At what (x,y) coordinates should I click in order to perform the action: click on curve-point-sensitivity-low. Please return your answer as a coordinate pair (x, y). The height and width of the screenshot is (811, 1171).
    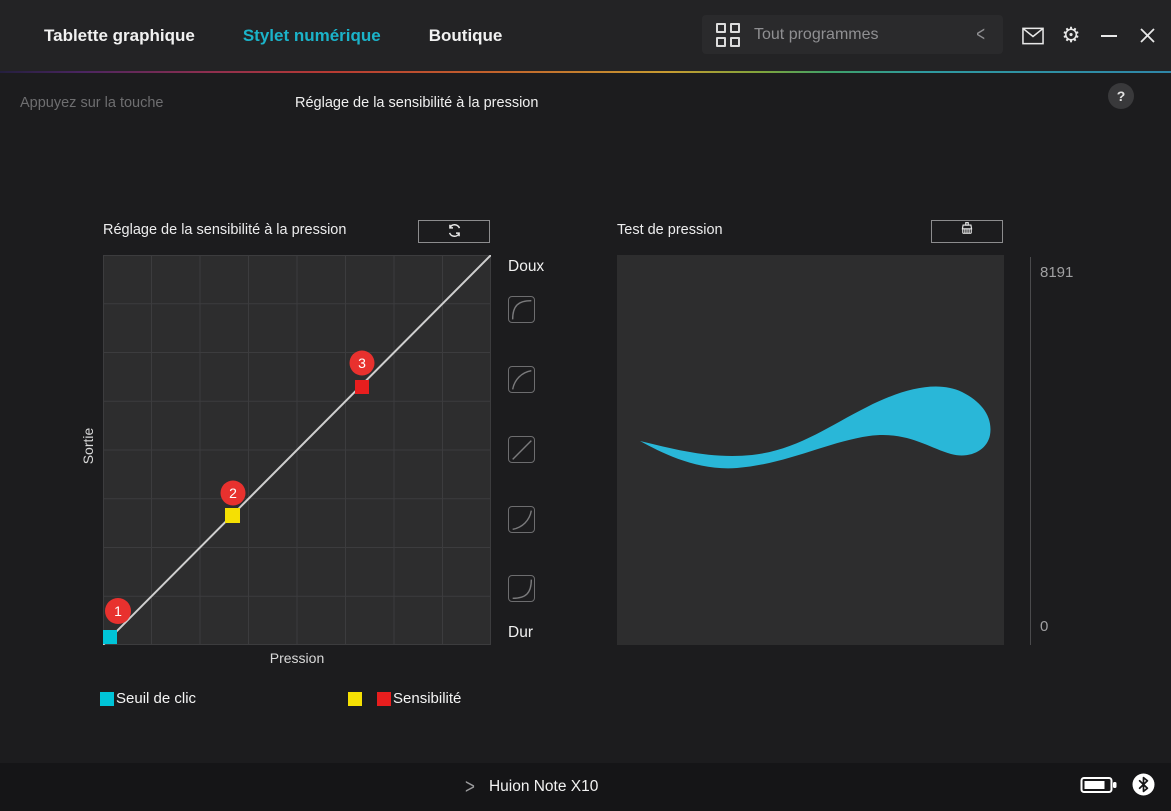
    Looking at the image, I should click on (232, 515).